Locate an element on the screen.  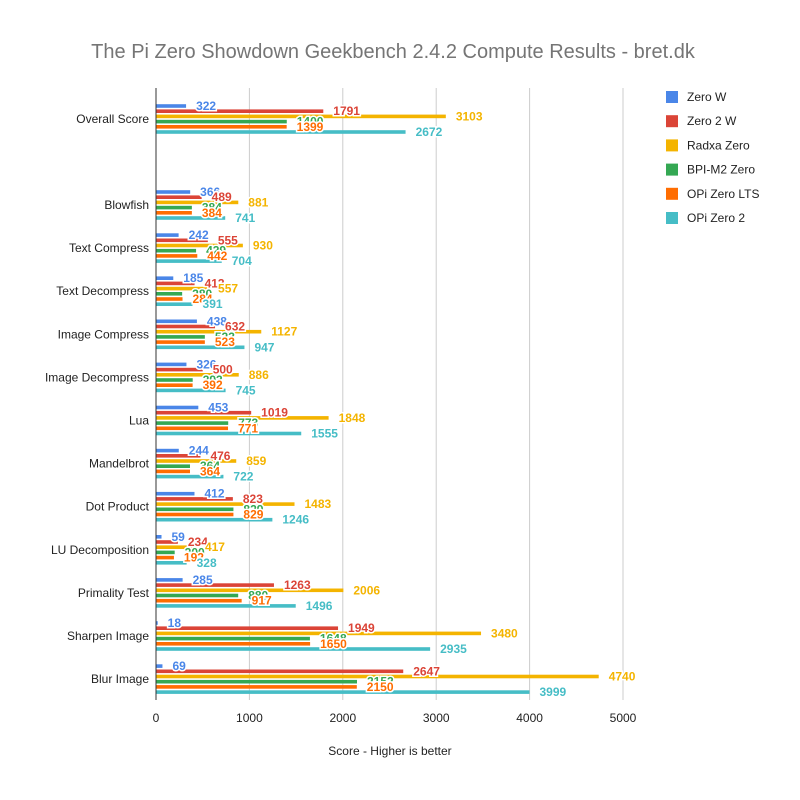
data-label: 244 is located at coordinates (199, 451).